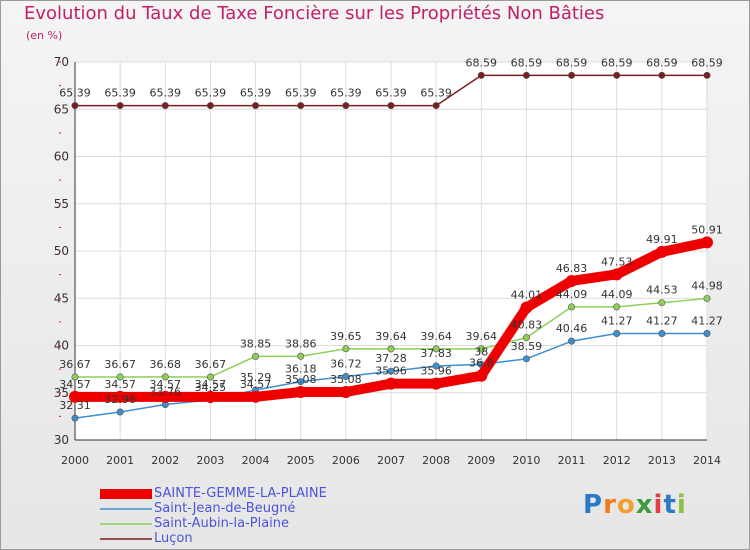 This screenshot has width=750, height=550. Describe the element at coordinates (391, 460) in the screenshot. I see `x-tick-label: 2007` at that location.